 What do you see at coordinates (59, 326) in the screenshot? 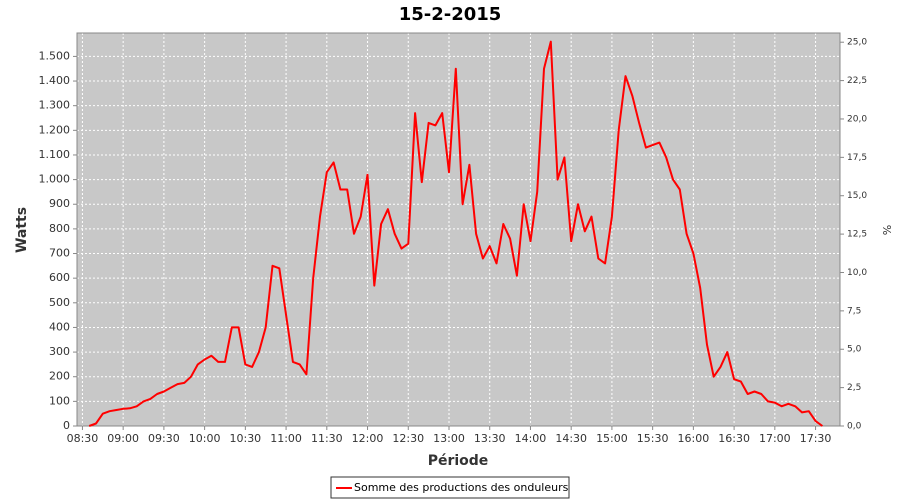
I see `y-tick-label: 400` at bounding box center [59, 326].